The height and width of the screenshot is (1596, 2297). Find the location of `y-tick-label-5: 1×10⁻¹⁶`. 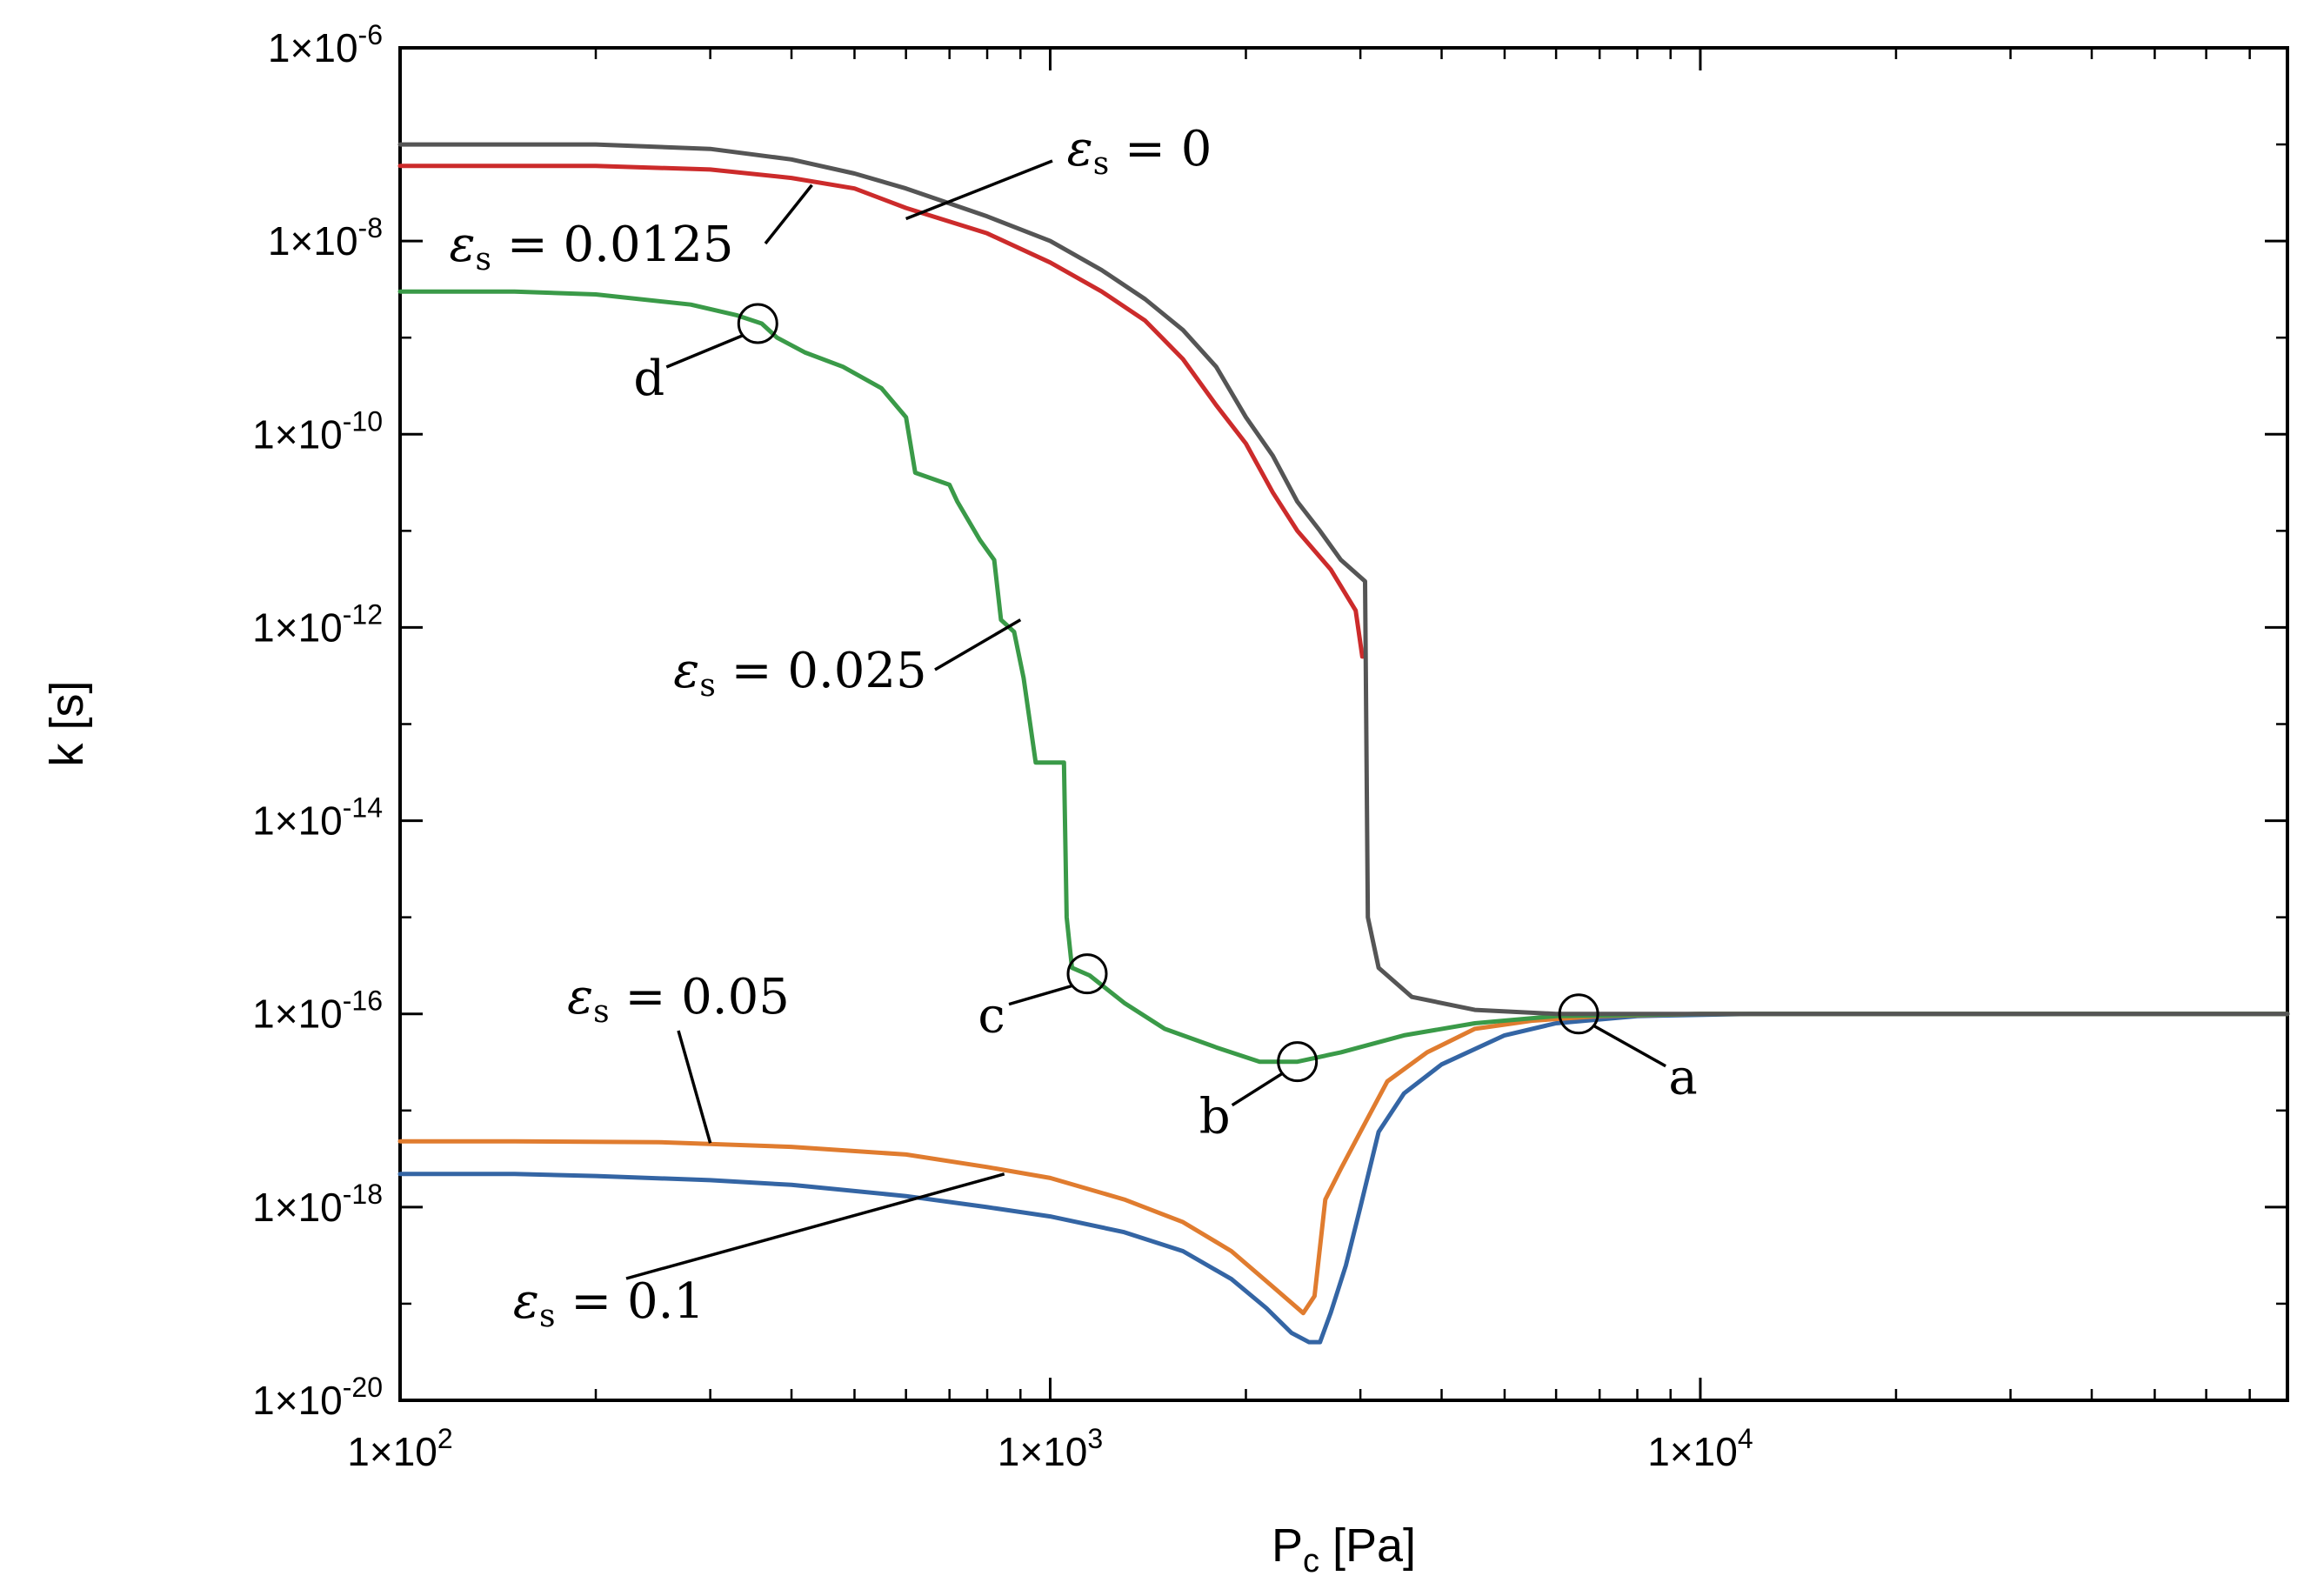

y-tick-label-5: 1×10⁻¹⁶ is located at coordinates (317, 1011).